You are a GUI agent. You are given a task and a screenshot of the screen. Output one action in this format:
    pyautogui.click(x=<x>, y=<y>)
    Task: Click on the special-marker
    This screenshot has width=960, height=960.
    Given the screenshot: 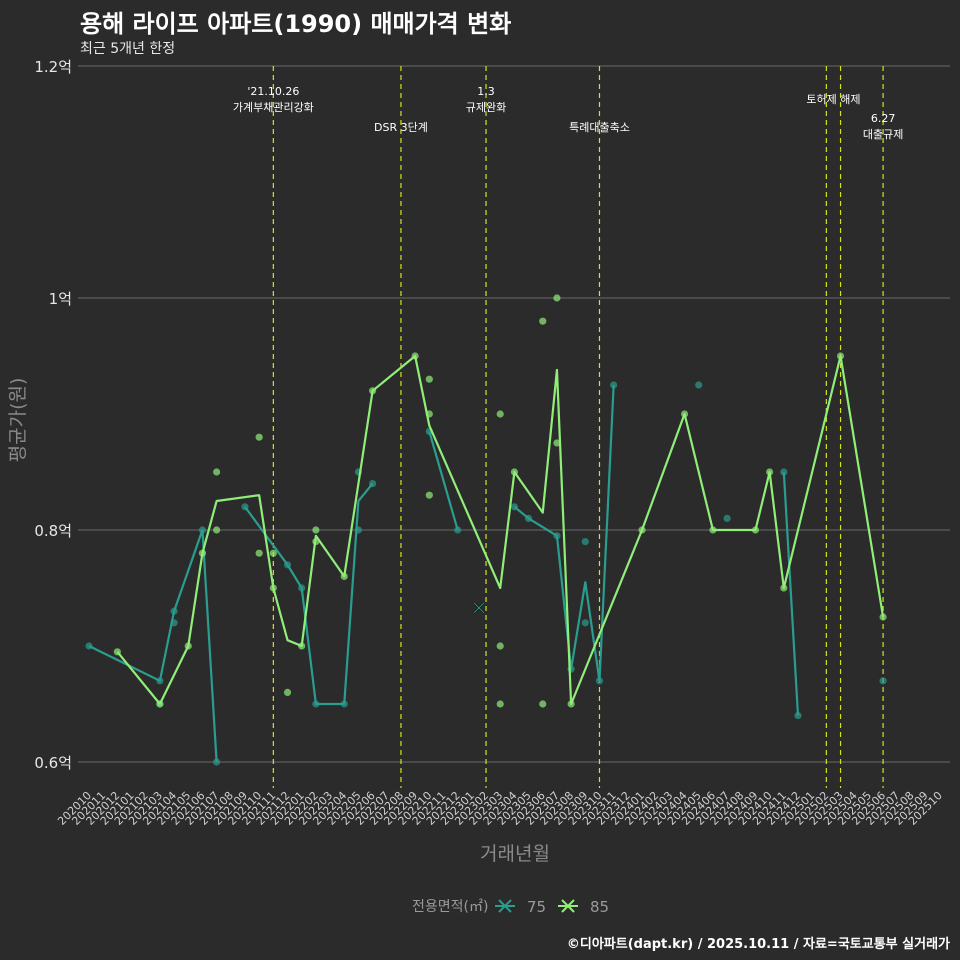 What is the action you would take?
    pyautogui.click(x=479, y=608)
    